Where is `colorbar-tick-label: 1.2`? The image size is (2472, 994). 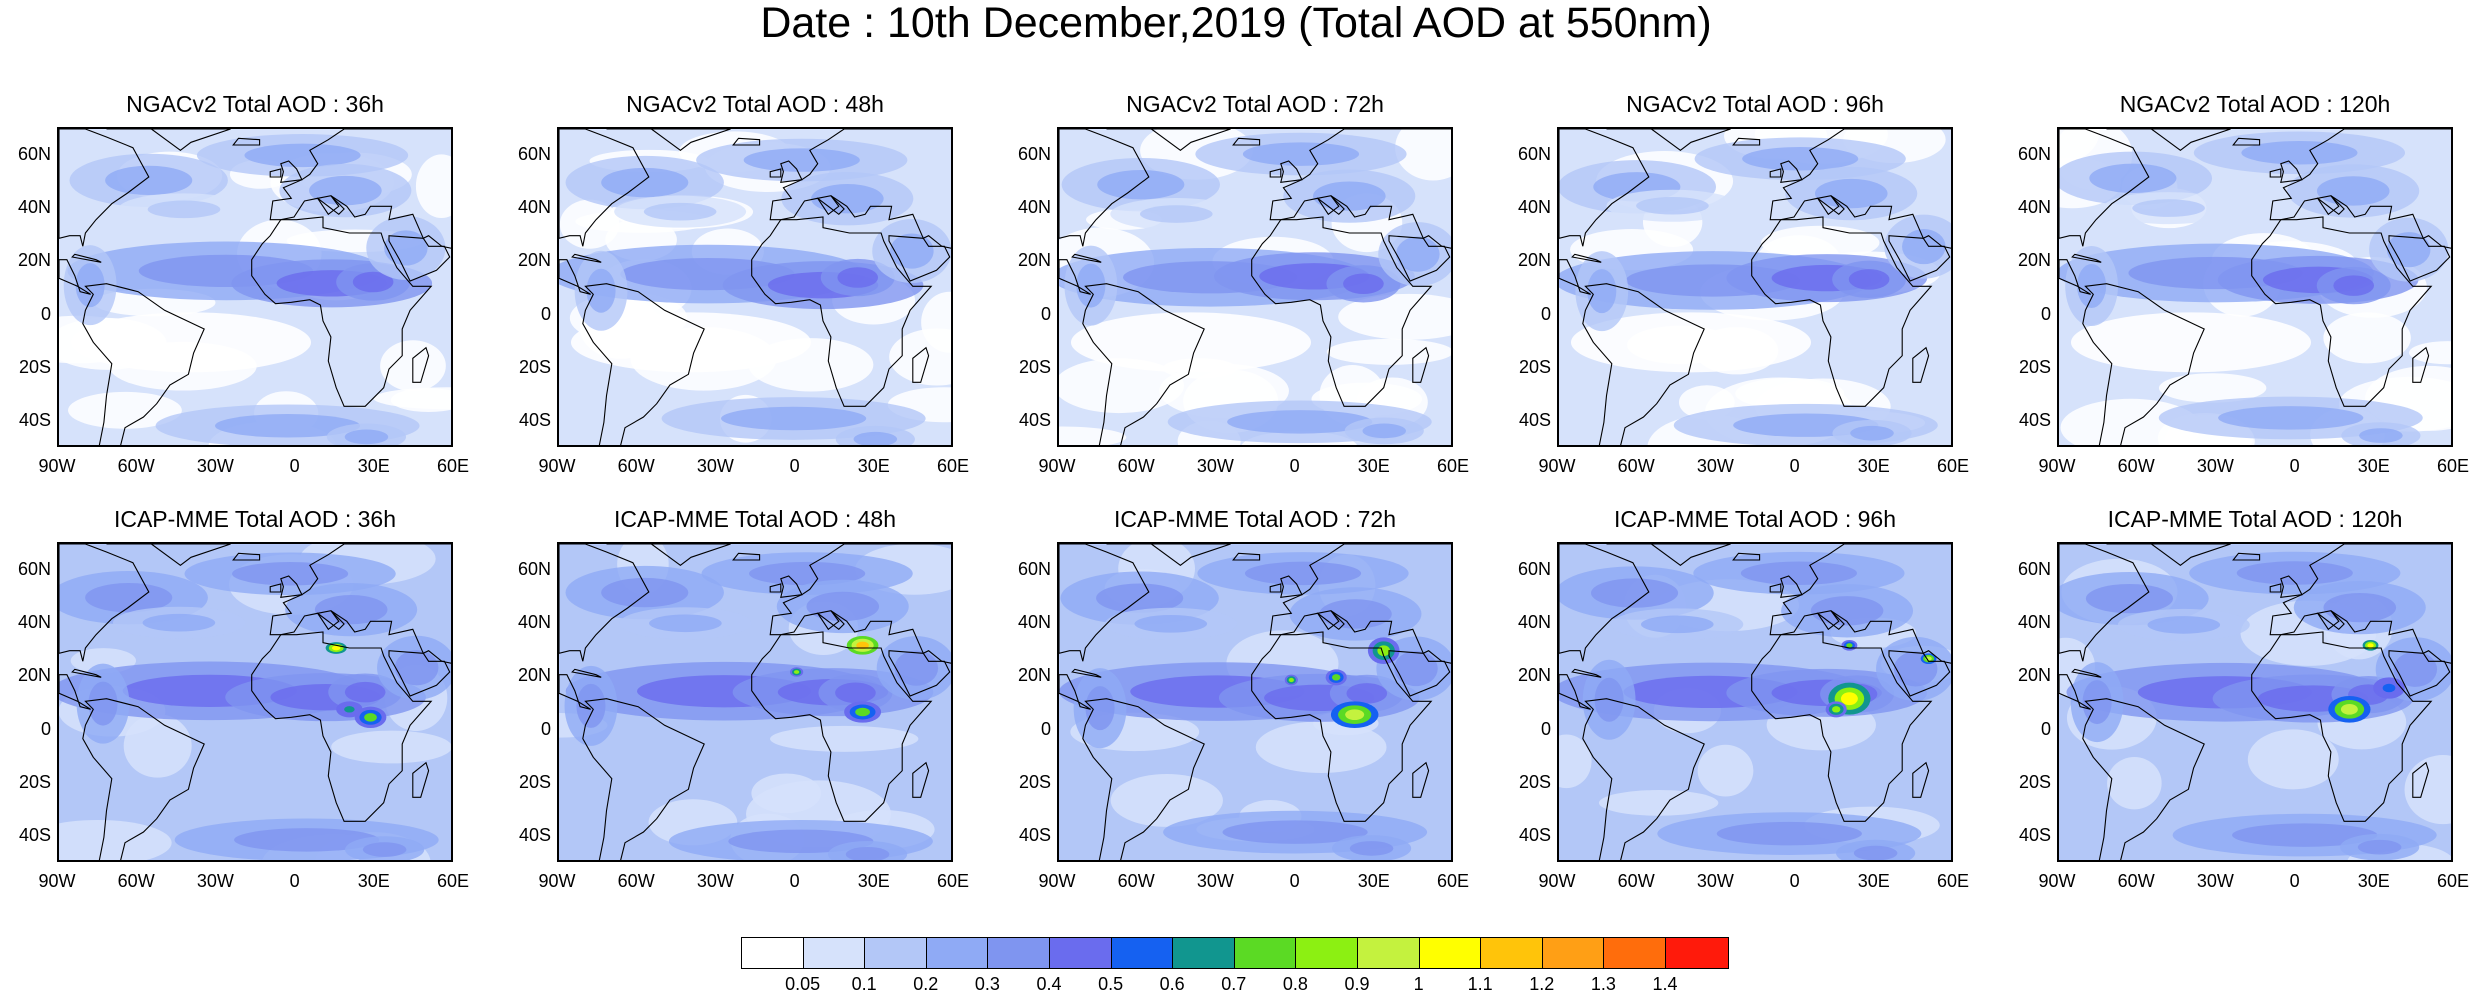
colorbar-tick-label: 1.2 is located at coordinates (1542, 984).